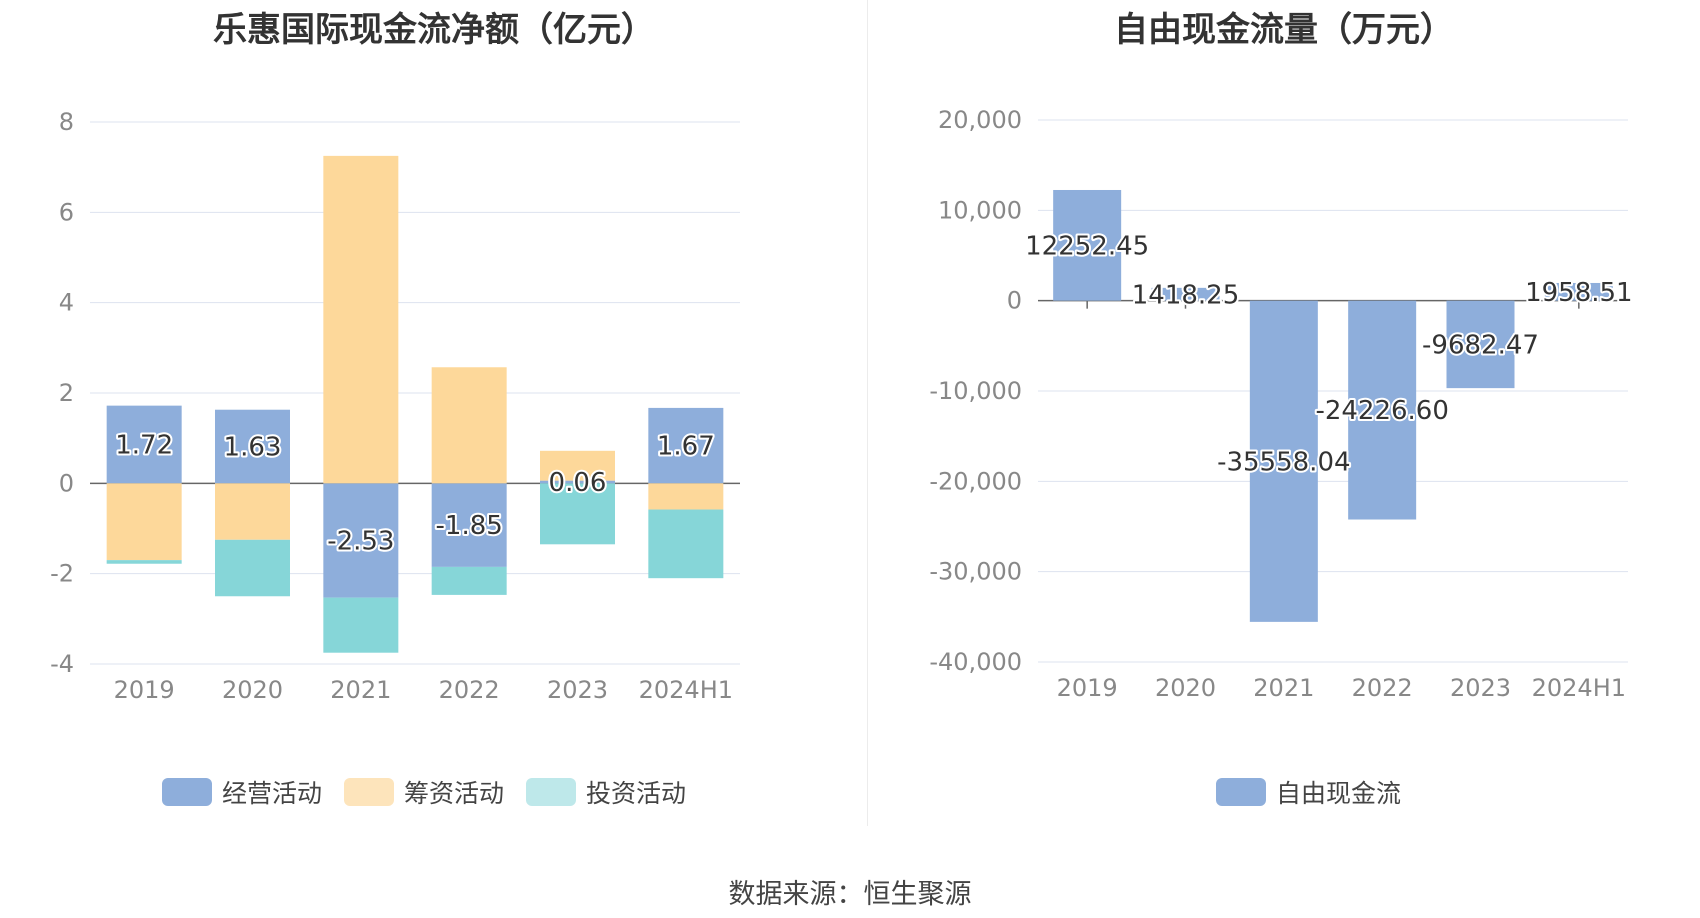 This screenshot has height=918, width=1700. What do you see at coordinates (975, 391) in the screenshot?
I see `y-tick-label: -10,000` at bounding box center [975, 391].